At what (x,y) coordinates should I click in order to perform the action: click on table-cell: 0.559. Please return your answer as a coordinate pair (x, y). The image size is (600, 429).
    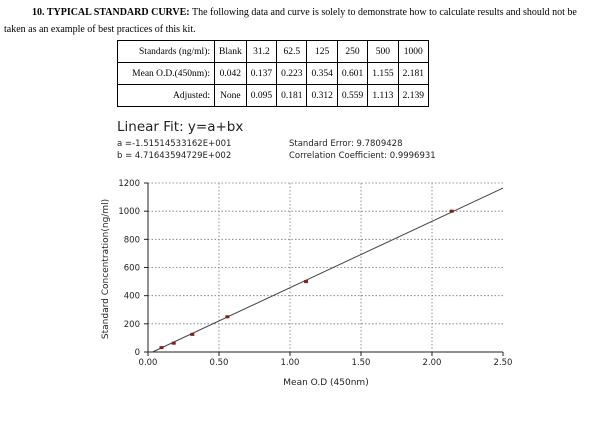
    Looking at the image, I should click on (352, 95).